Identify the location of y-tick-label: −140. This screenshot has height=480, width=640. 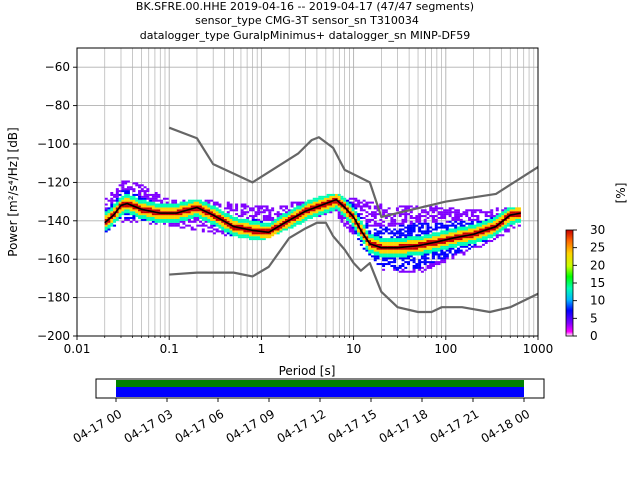
(53, 221).